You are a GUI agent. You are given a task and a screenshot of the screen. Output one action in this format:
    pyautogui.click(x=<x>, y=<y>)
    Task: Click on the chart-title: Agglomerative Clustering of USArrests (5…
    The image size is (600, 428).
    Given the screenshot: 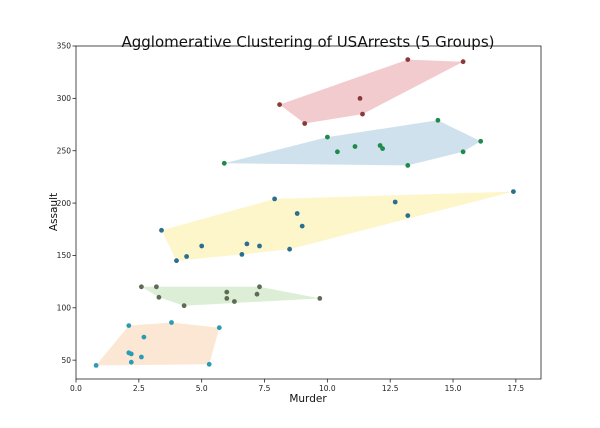 What is the action you would take?
    pyautogui.click(x=308, y=42)
    